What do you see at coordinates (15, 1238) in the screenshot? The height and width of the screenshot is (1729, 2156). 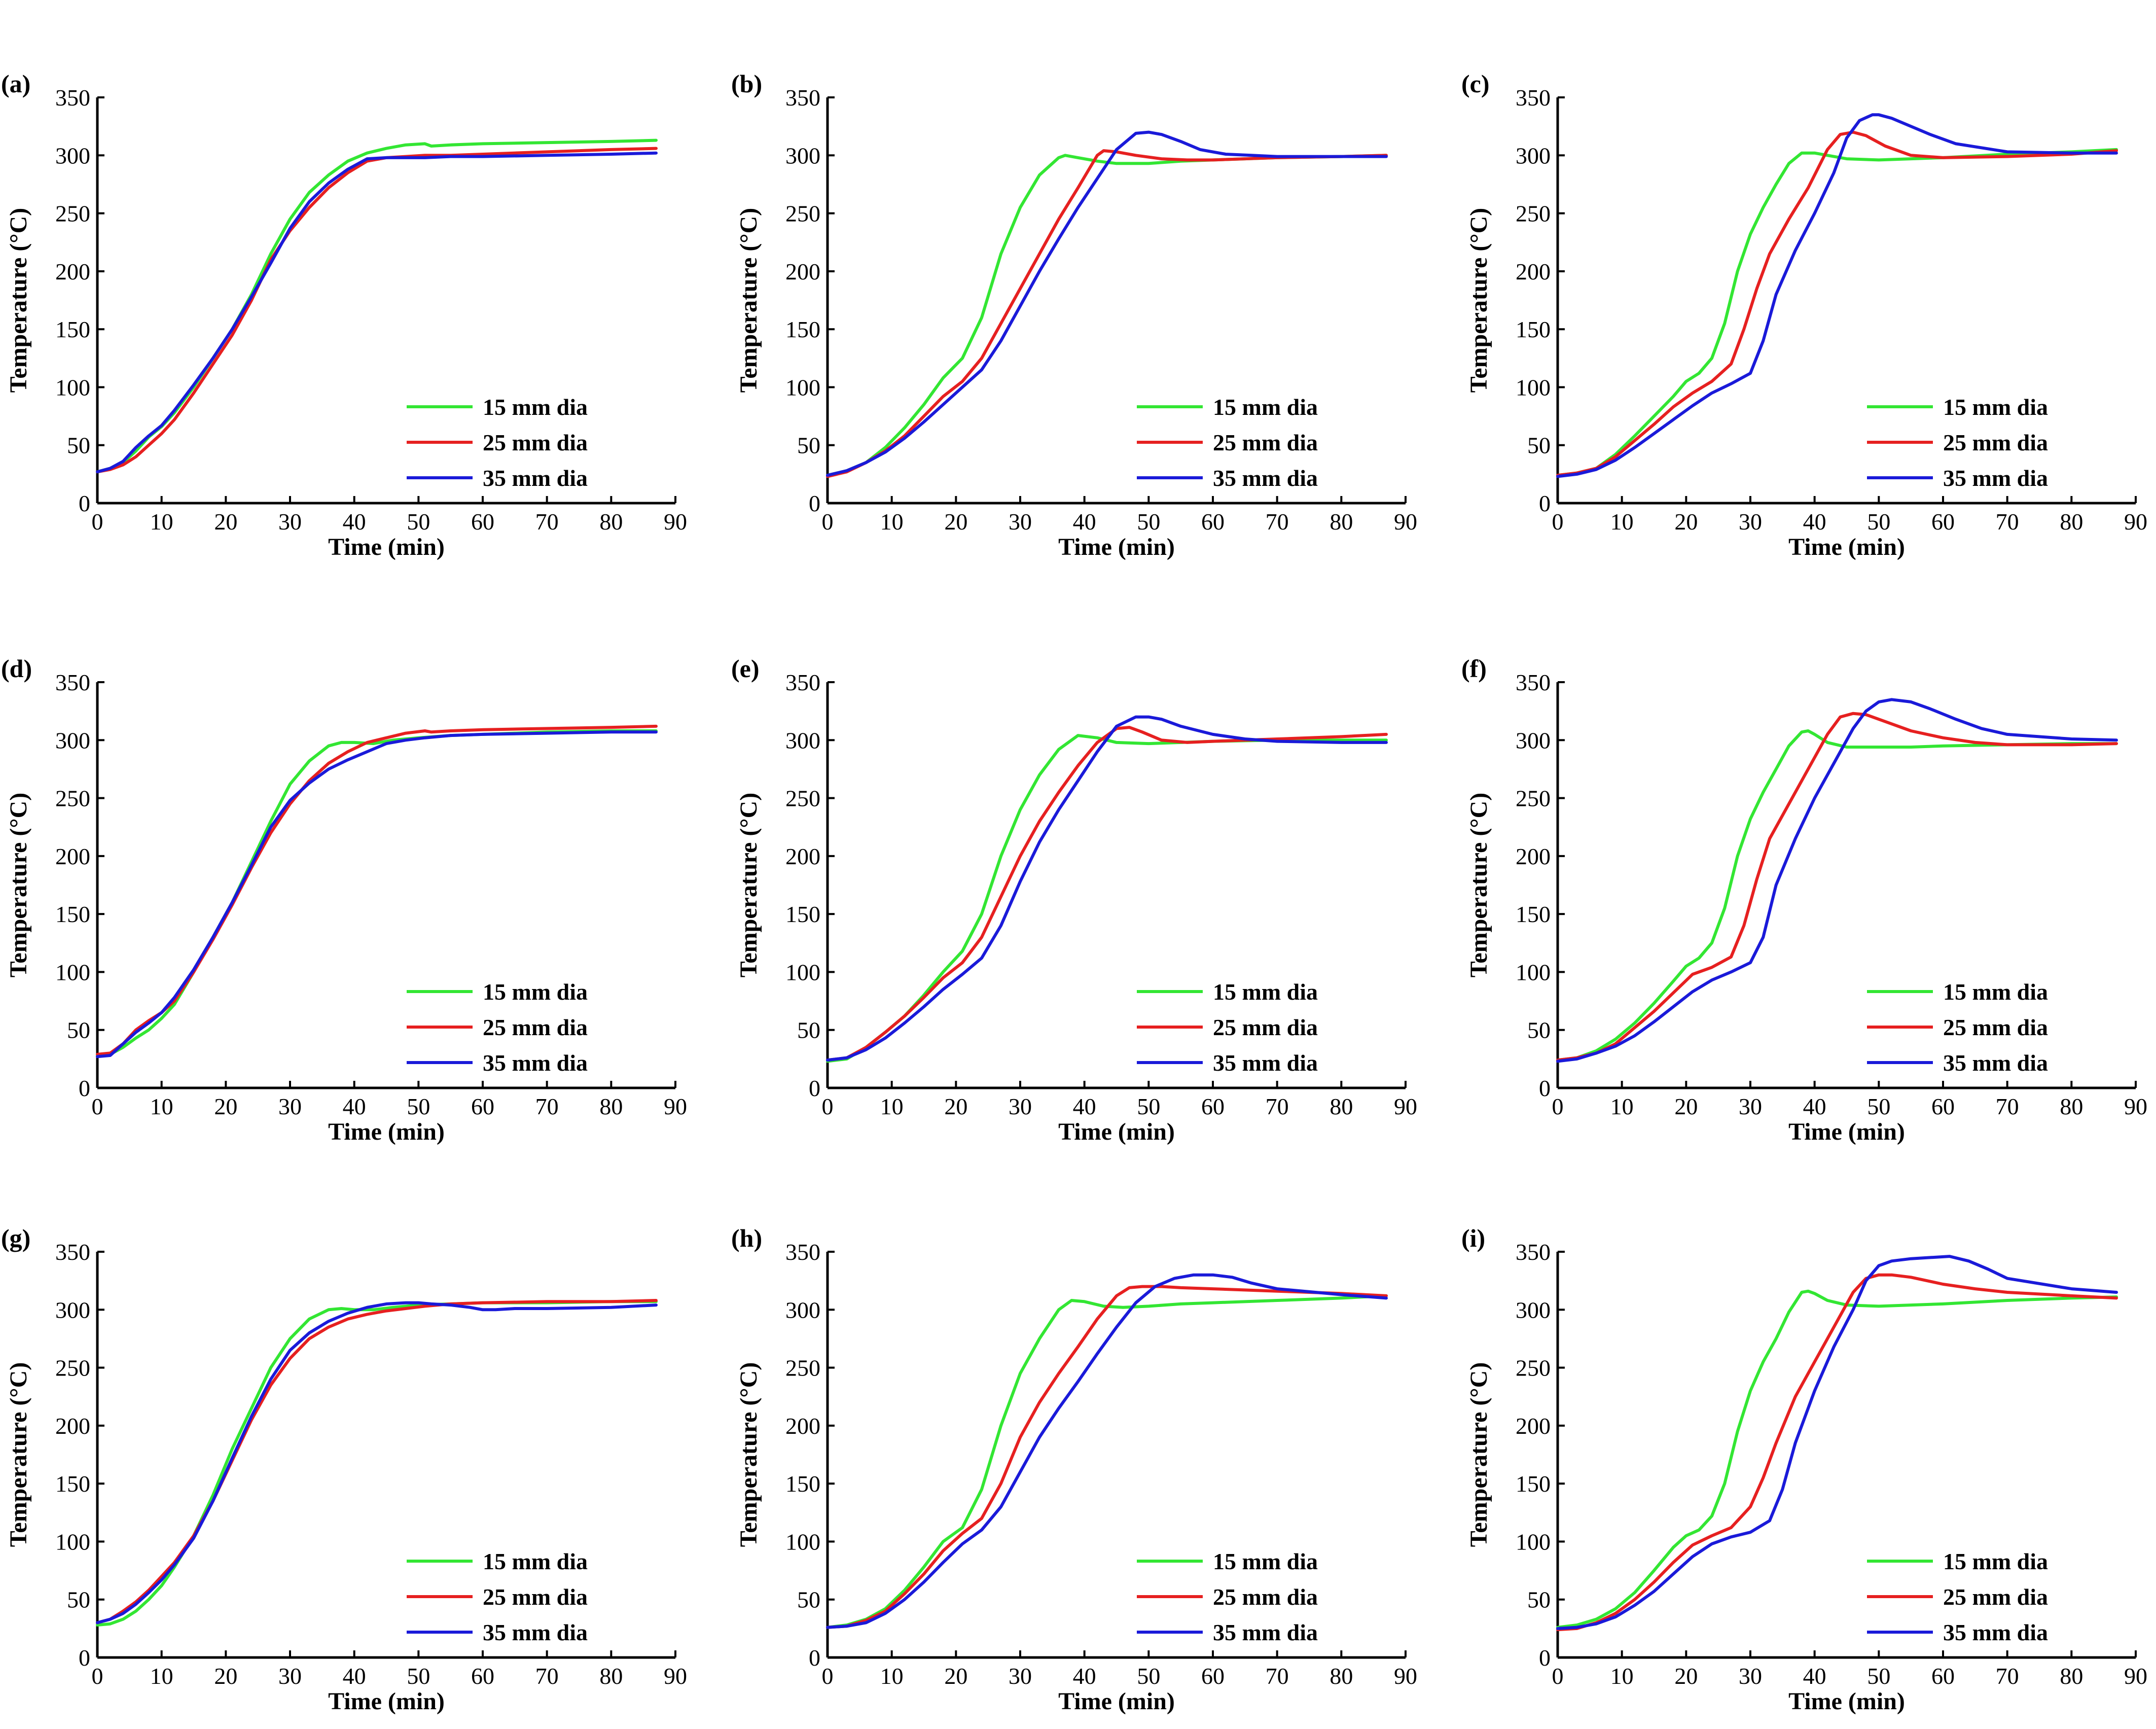 I see `panel-label: (g)` at bounding box center [15, 1238].